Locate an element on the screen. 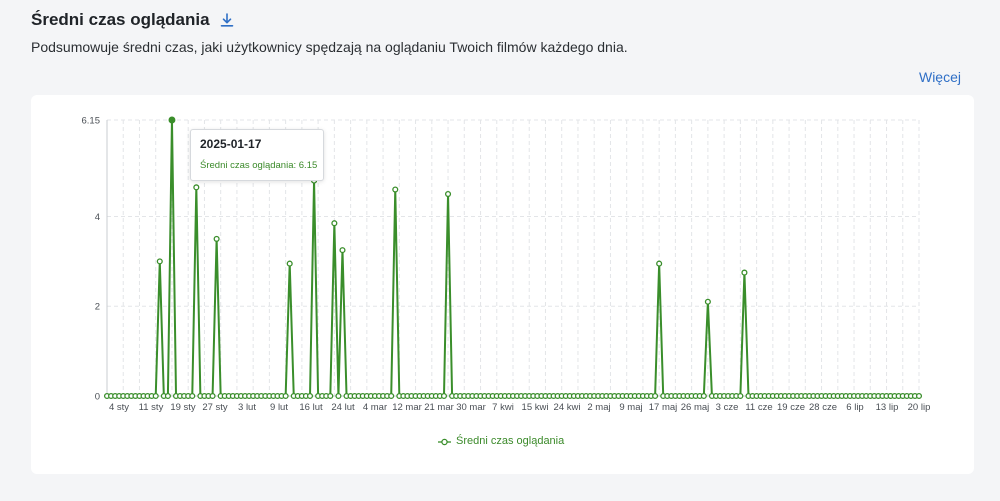 Image resolution: width=1000 pixels, height=501 pixels. x-tick-label: 26 maj is located at coordinates (695, 407).